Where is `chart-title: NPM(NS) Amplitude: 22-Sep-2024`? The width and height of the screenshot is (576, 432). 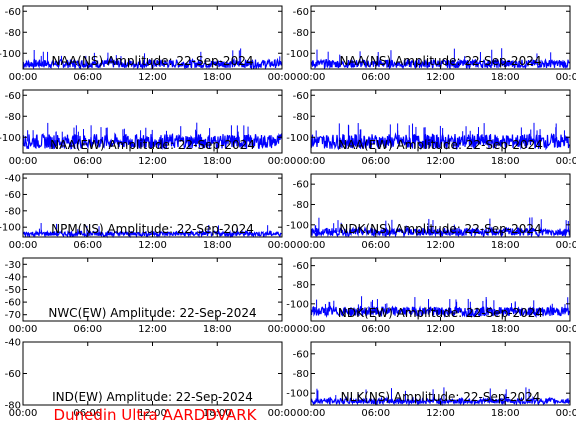 chart-title: NPM(NS) Amplitude: 22-Sep-2024 is located at coordinates (152, 229).